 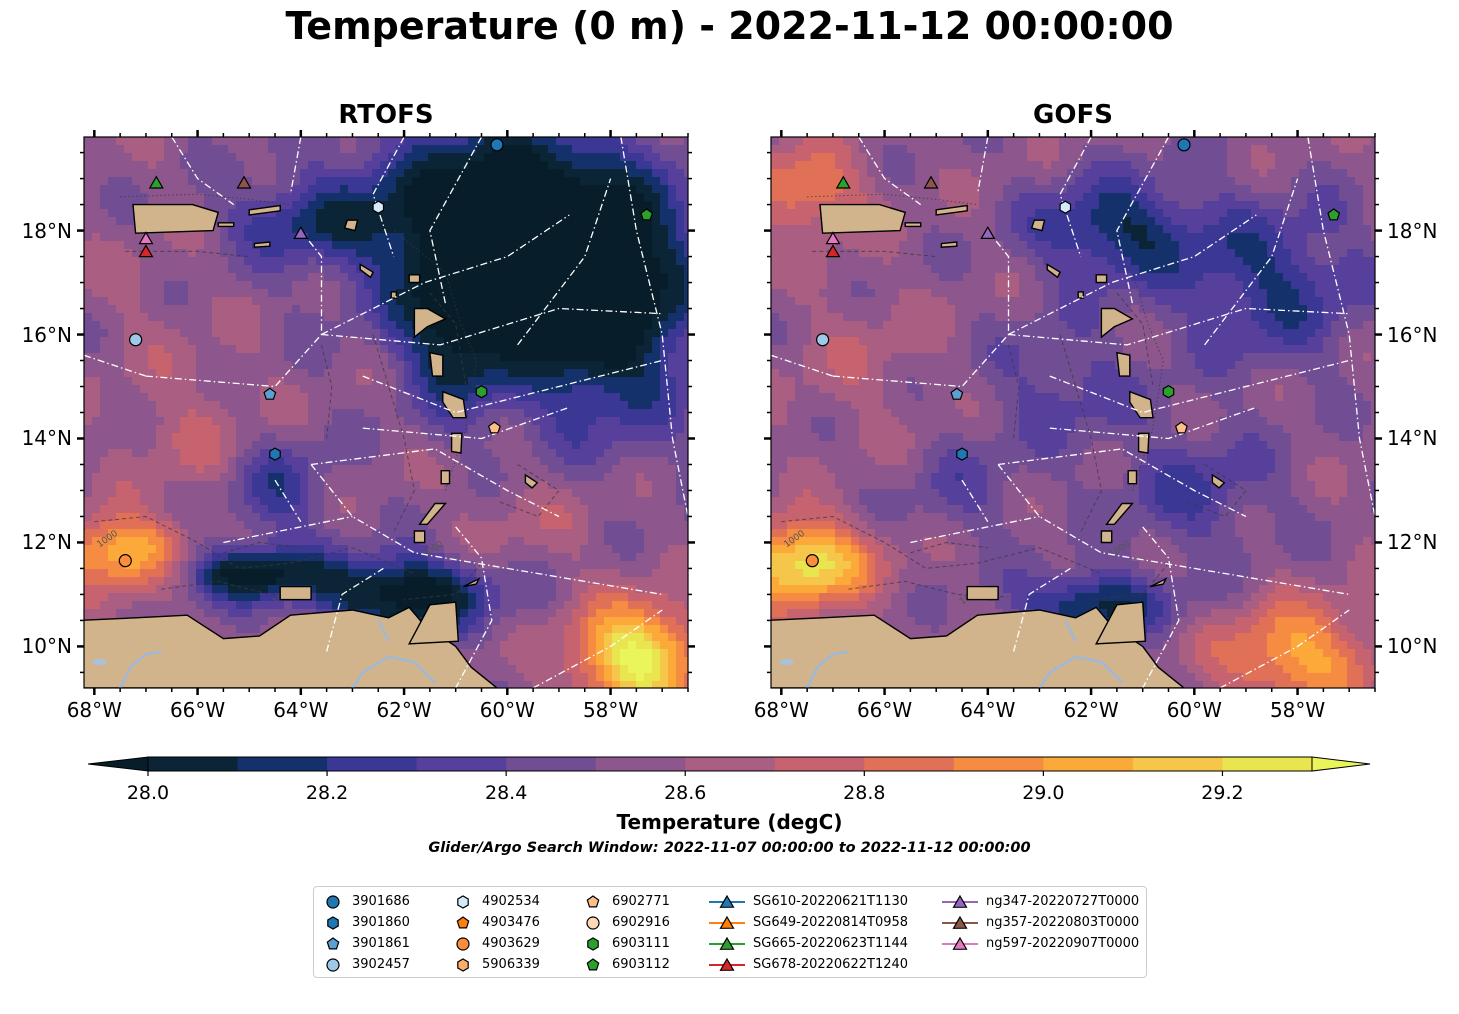 What do you see at coordinates (140, 669) in the screenshot?
I see `river` at bounding box center [140, 669].